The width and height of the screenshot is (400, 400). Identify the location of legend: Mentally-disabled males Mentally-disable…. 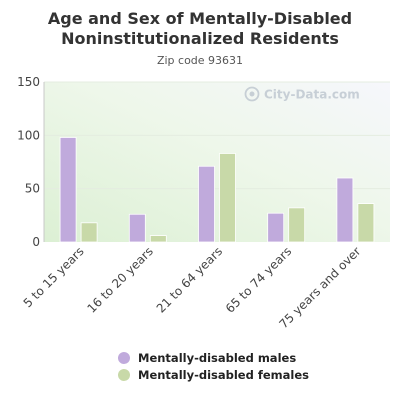
(213, 366).